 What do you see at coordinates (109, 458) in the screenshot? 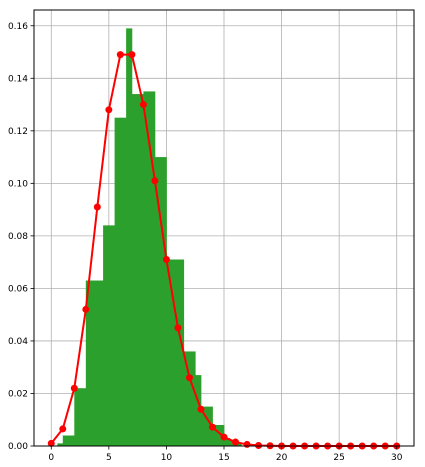
I see `x-tick-label-1: 5` at bounding box center [109, 458].